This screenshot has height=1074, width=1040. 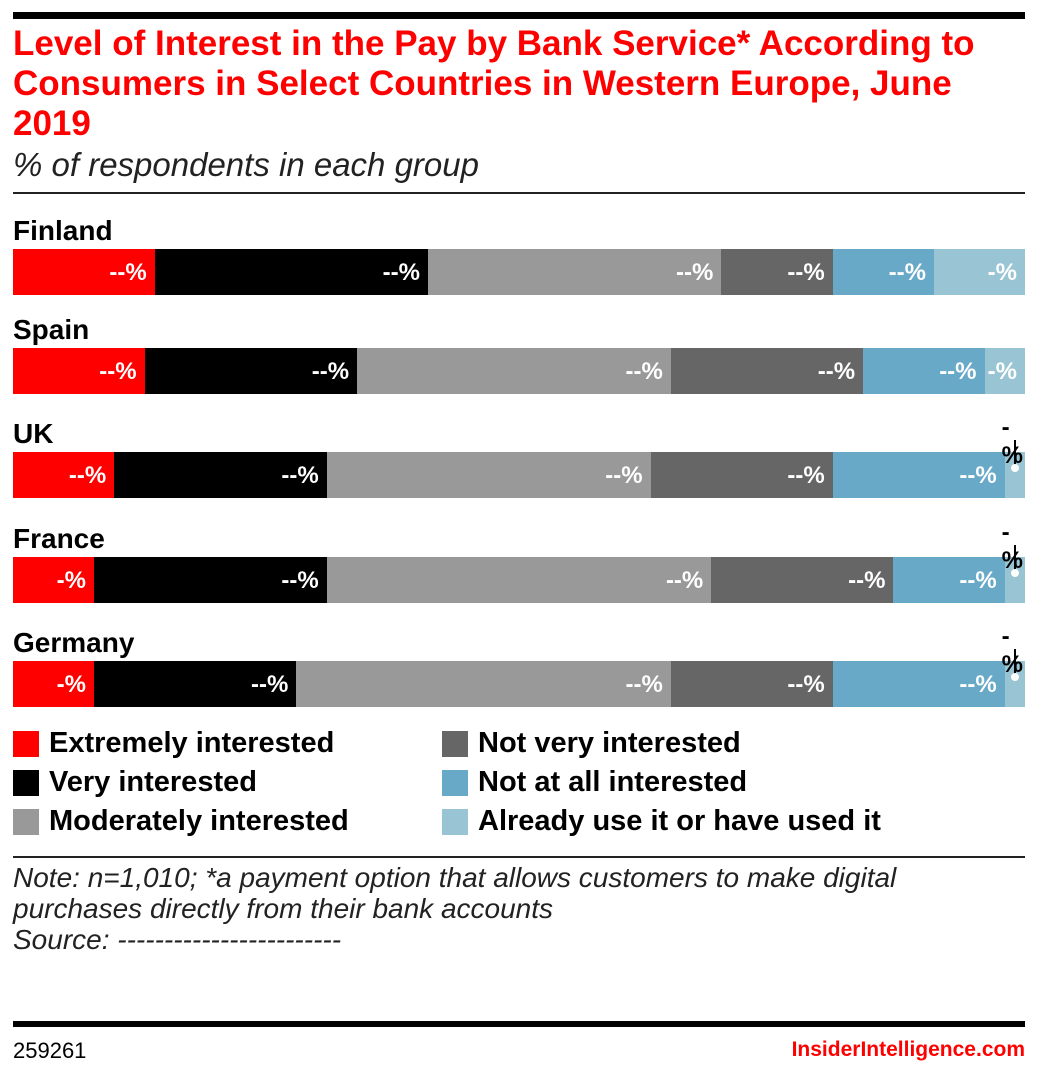 What do you see at coordinates (50, 1050) in the screenshot?
I see `chart-id: 259261` at bounding box center [50, 1050].